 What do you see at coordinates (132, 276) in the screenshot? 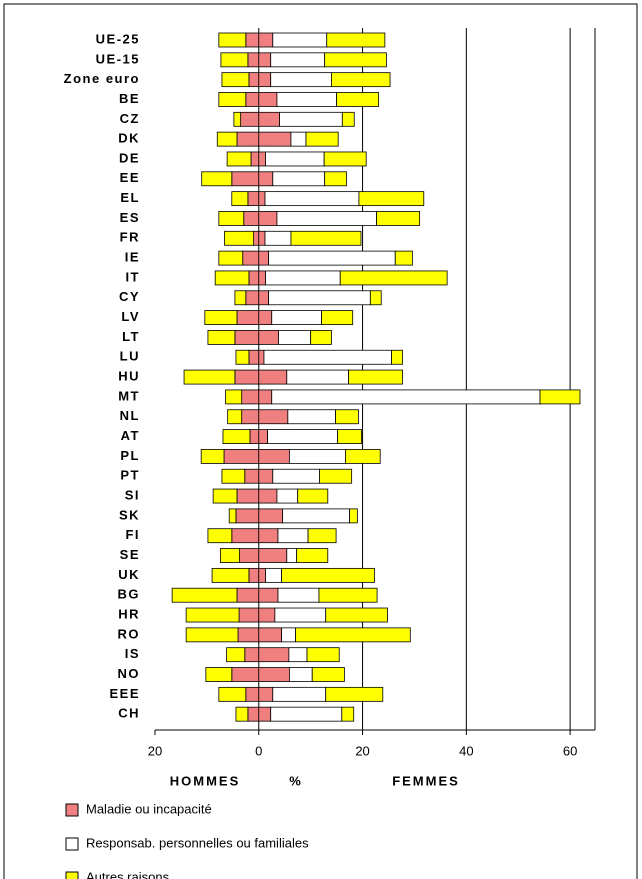
I see `category-label: IT` at bounding box center [132, 276].